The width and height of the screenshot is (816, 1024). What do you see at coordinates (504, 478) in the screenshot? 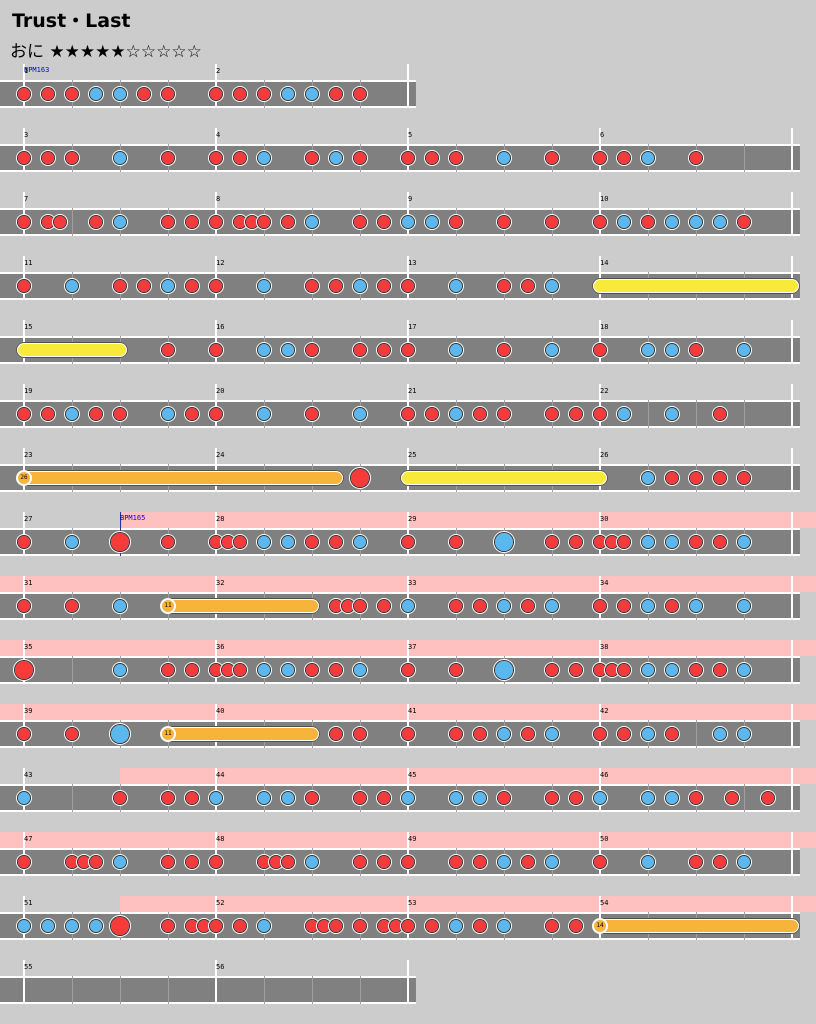
I see `drumroll` at bounding box center [504, 478].